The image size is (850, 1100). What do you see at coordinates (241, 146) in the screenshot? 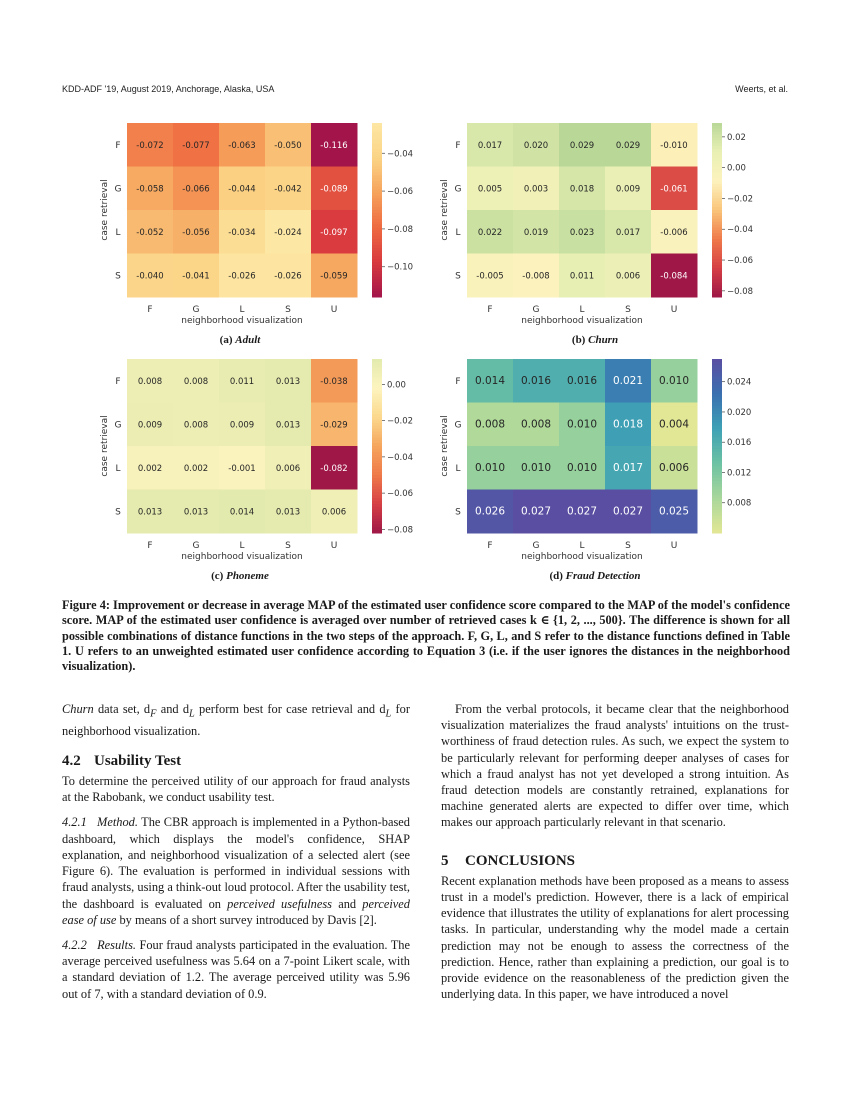
I see `cell-value-label: -0.063` at bounding box center [241, 146].